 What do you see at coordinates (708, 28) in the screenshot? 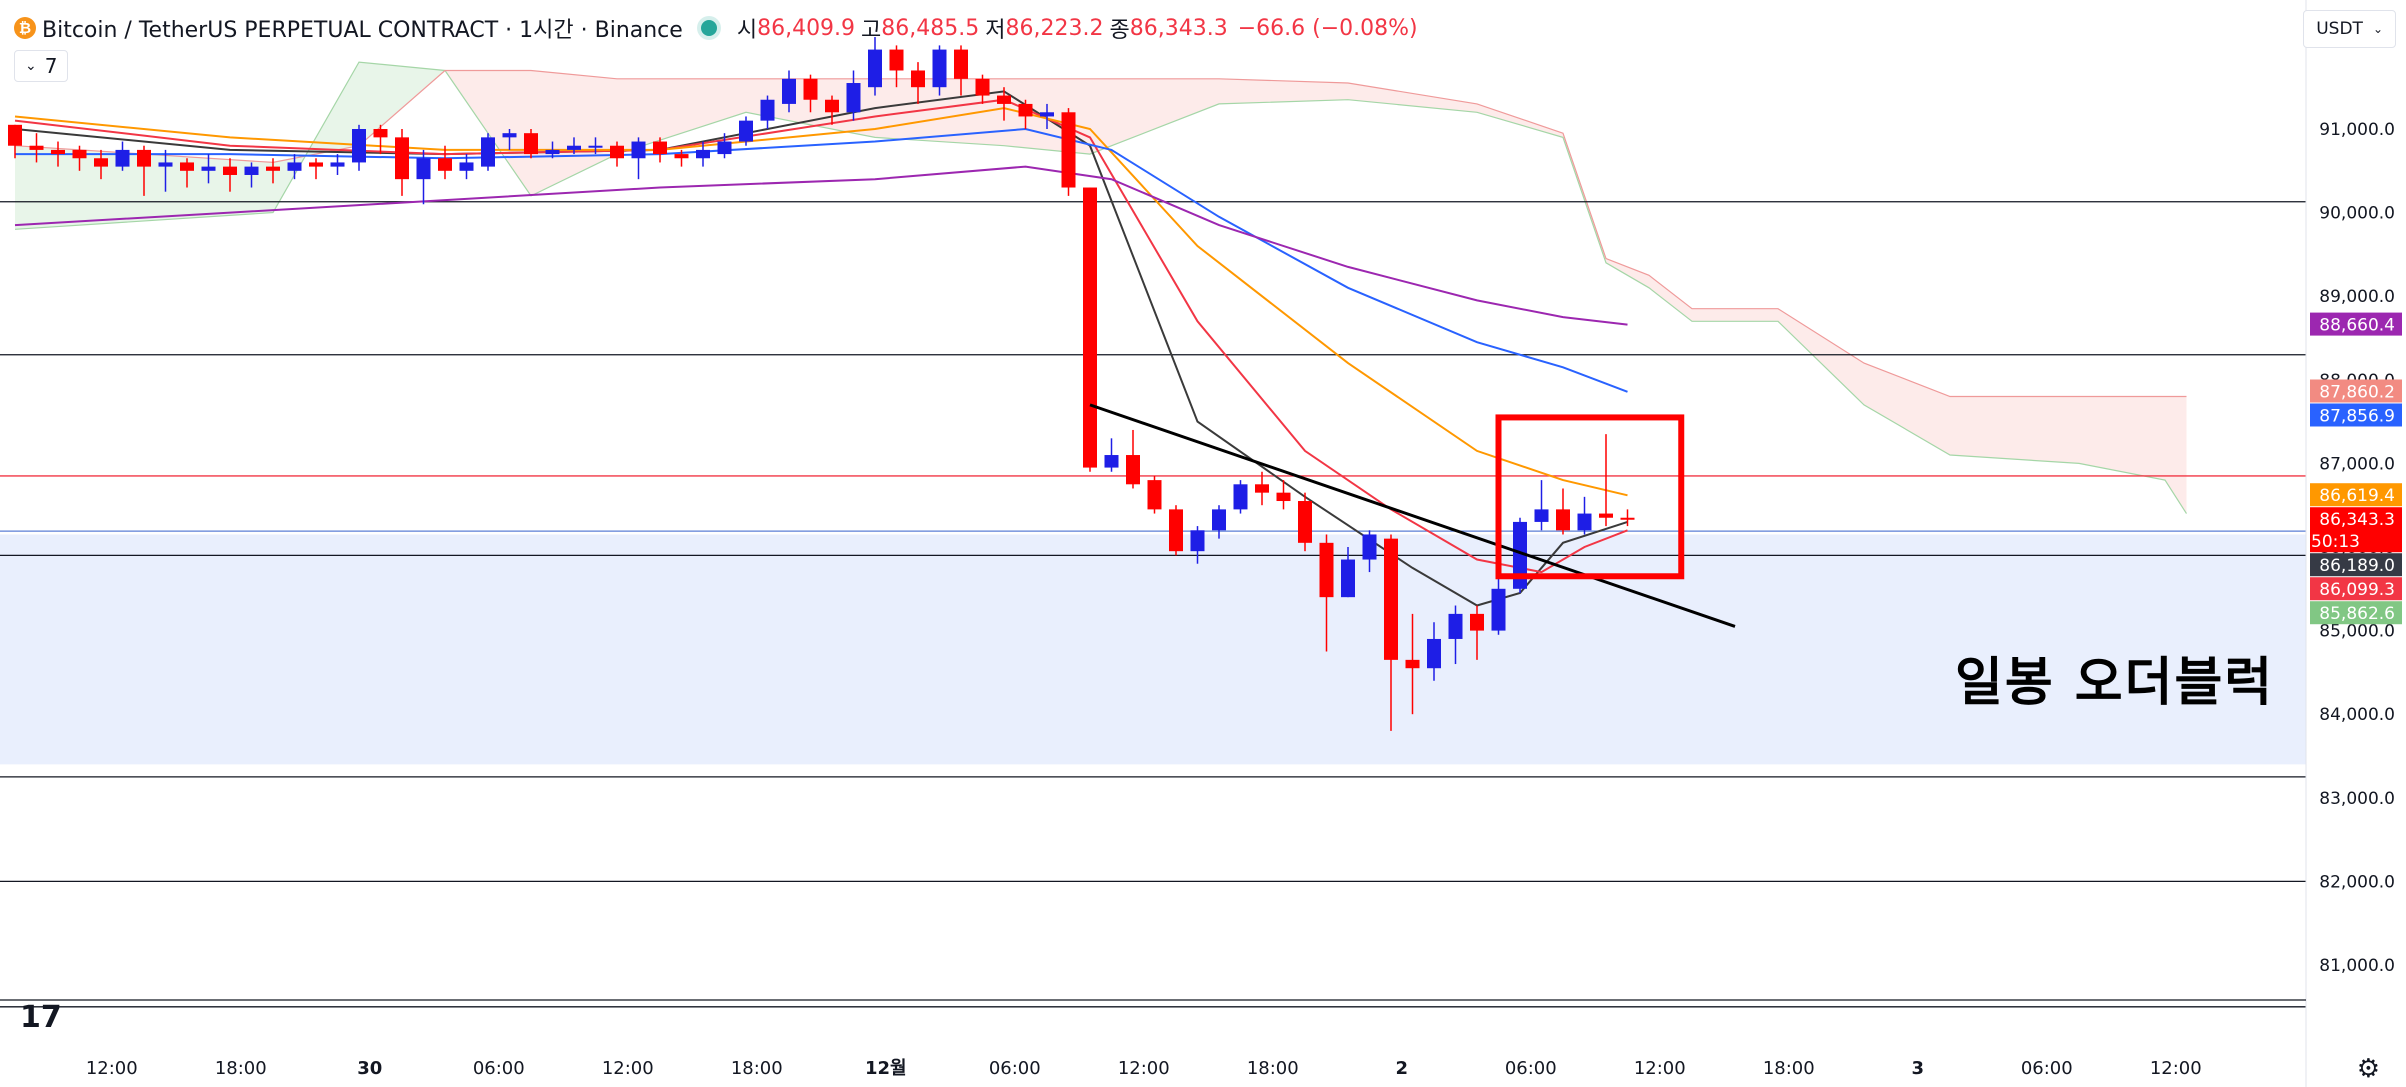
I see `market-status-icon` at bounding box center [708, 28].